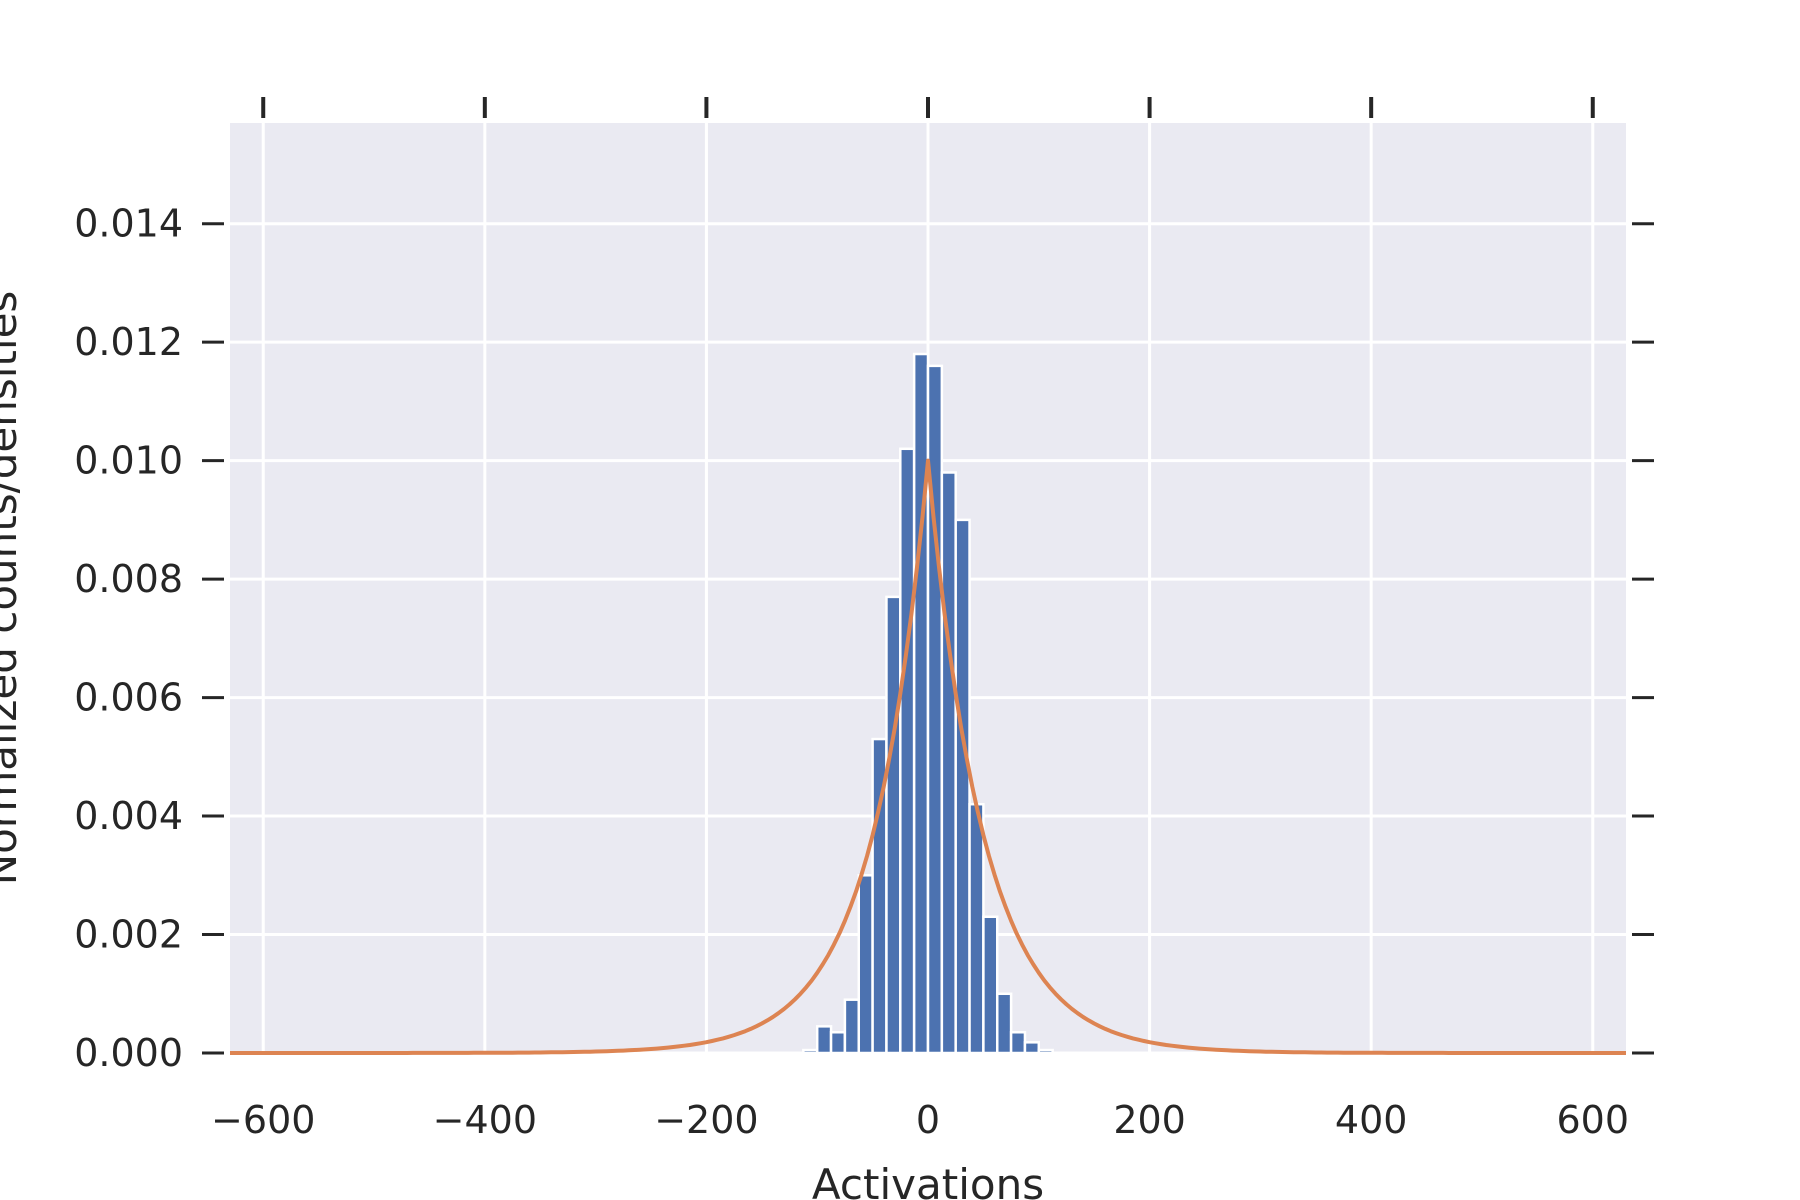 This screenshot has height=1200, width=1800. I want to click on x-tick-labels: −600 −400 −200 0 200 400 600, so click(920, 1120).